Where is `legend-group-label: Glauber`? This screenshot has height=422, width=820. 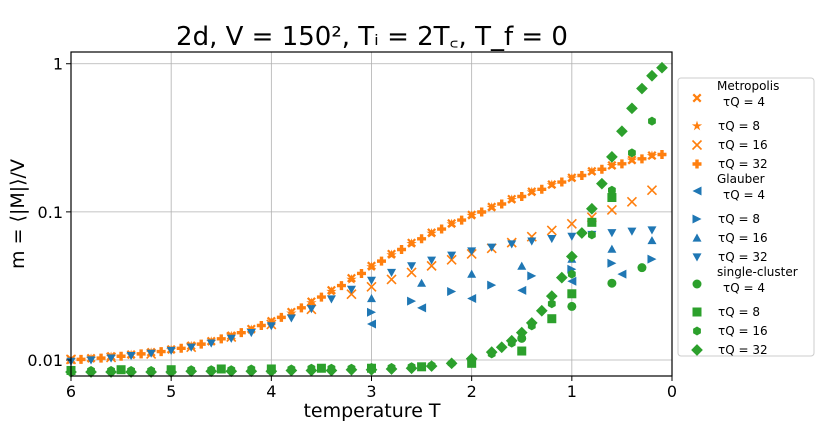
legend-group-label: Glauber is located at coordinates (741, 179).